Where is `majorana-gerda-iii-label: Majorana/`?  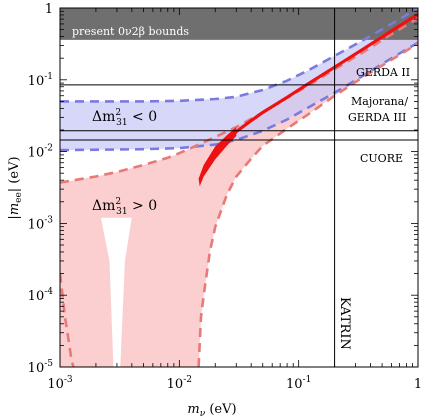
majorana-gerda-iii-label: Majorana/ is located at coordinates (379, 101).